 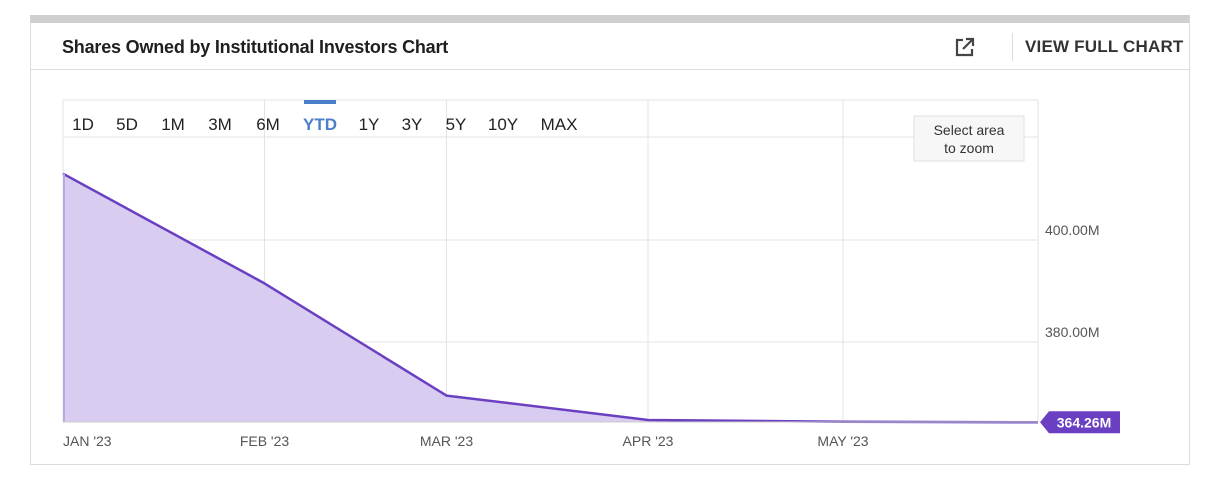 What do you see at coordinates (503, 124) in the screenshot?
I see `range-button-10y: 10Y` at bounding box center [503, 124].